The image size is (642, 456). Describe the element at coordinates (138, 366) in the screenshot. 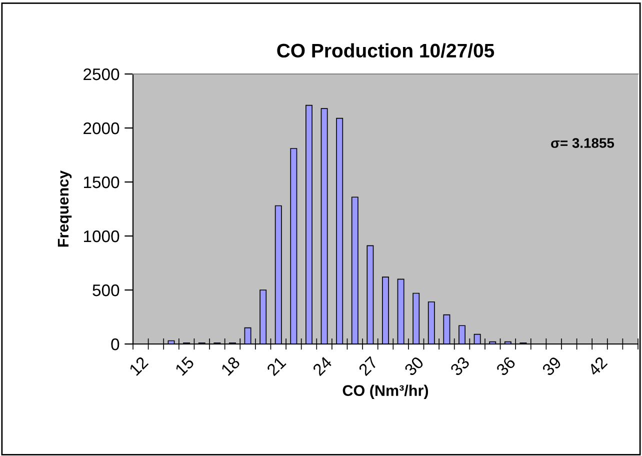

I see `x-tick-label: 12` at that location.